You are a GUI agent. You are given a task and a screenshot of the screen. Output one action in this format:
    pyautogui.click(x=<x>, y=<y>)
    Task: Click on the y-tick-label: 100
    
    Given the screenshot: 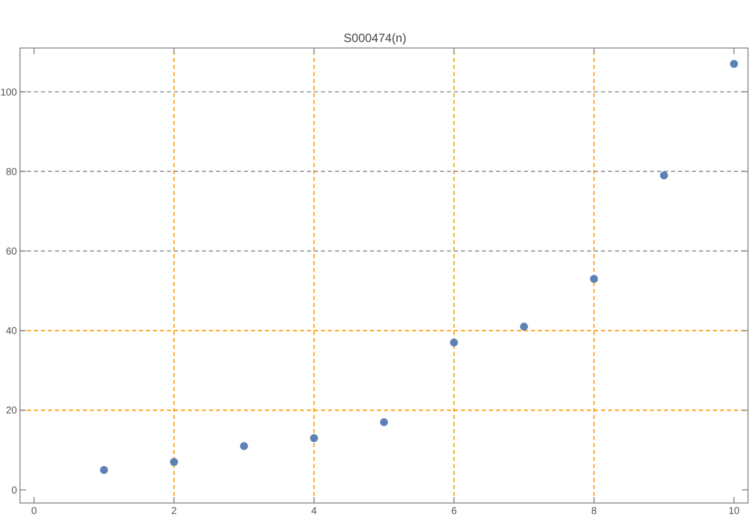 What is the action you would take?
    pyautogui.click(x=9, y=92)
    